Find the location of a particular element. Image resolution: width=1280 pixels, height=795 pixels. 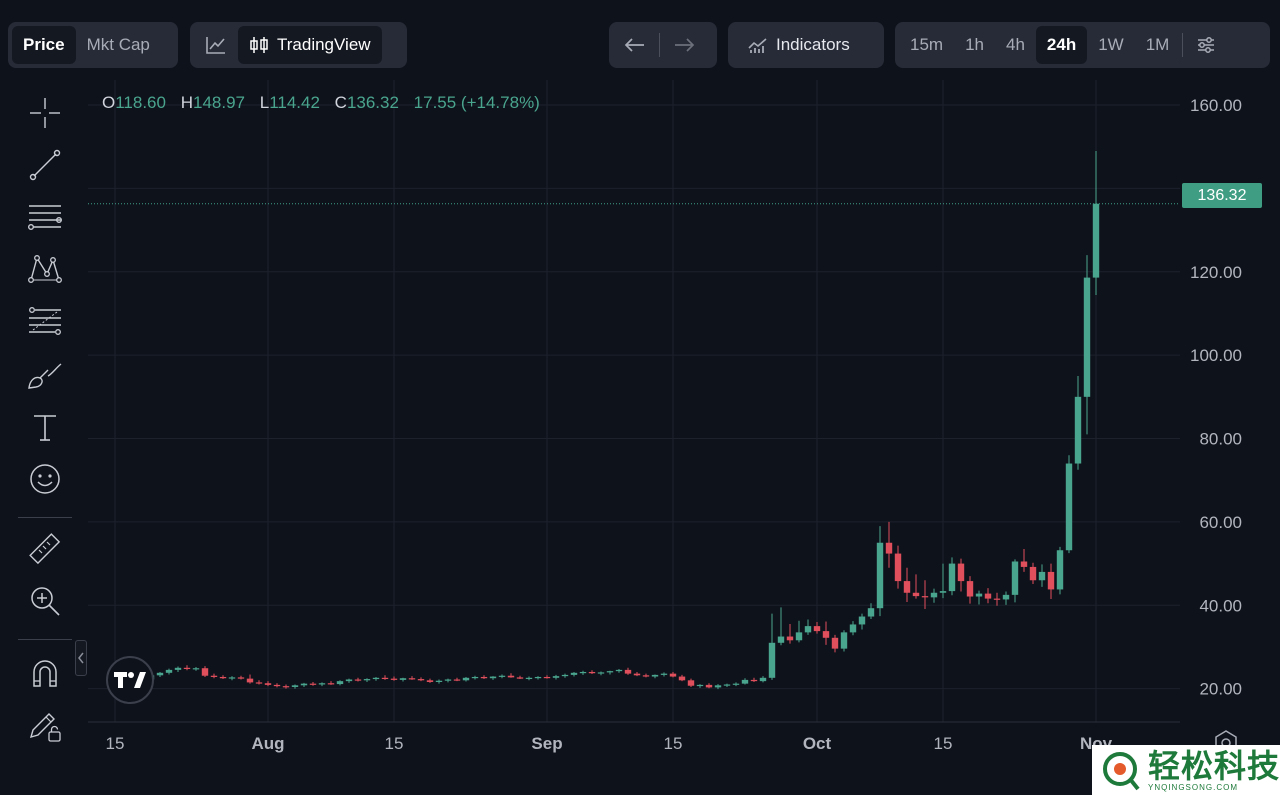

ruler-tool is located at coordinates (45, 551).